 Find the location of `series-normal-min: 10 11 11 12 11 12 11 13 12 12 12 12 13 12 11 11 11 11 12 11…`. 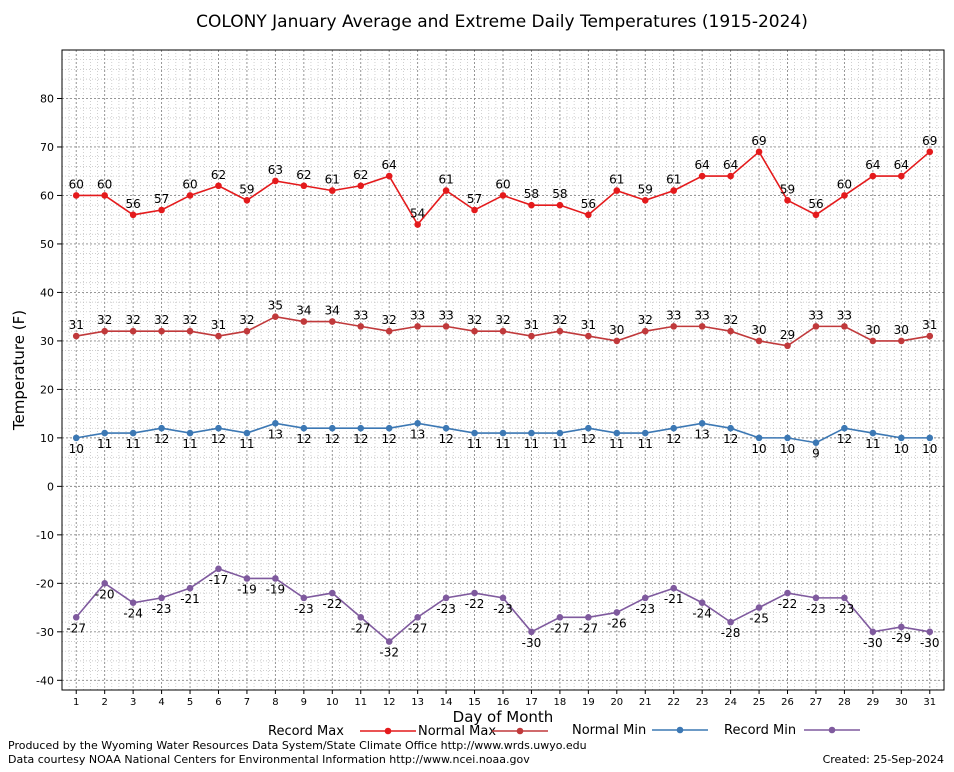

series-normal-min: 10 11 11 12 11 12 11 13 12 12 12 12 13 12 11 11 11 11 12 11… is located at coordinates (503, 440).